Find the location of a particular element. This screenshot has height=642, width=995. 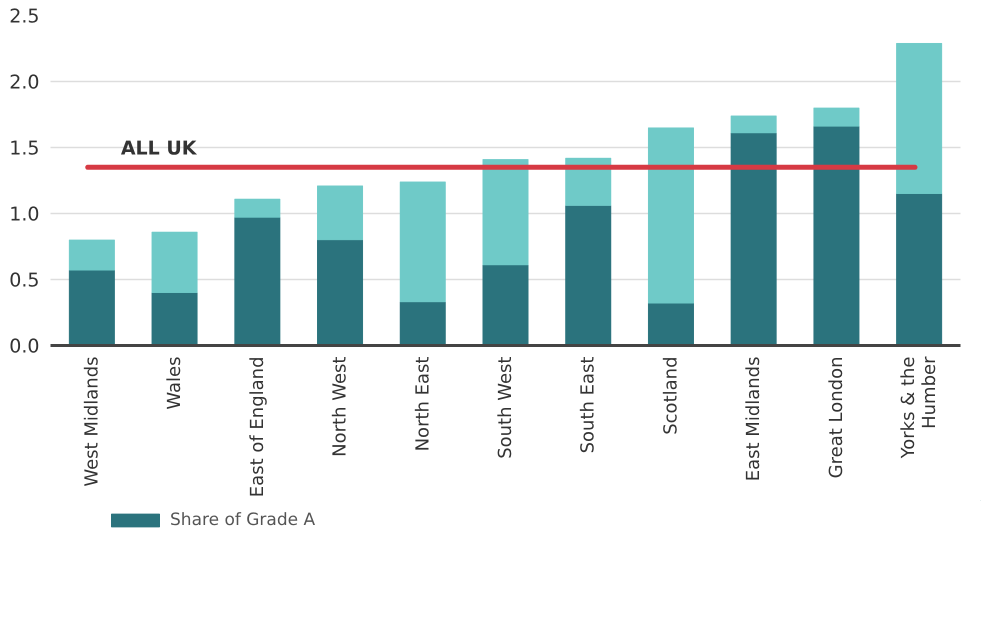

x-tick-label: South East is located at coordinates (588, 405).